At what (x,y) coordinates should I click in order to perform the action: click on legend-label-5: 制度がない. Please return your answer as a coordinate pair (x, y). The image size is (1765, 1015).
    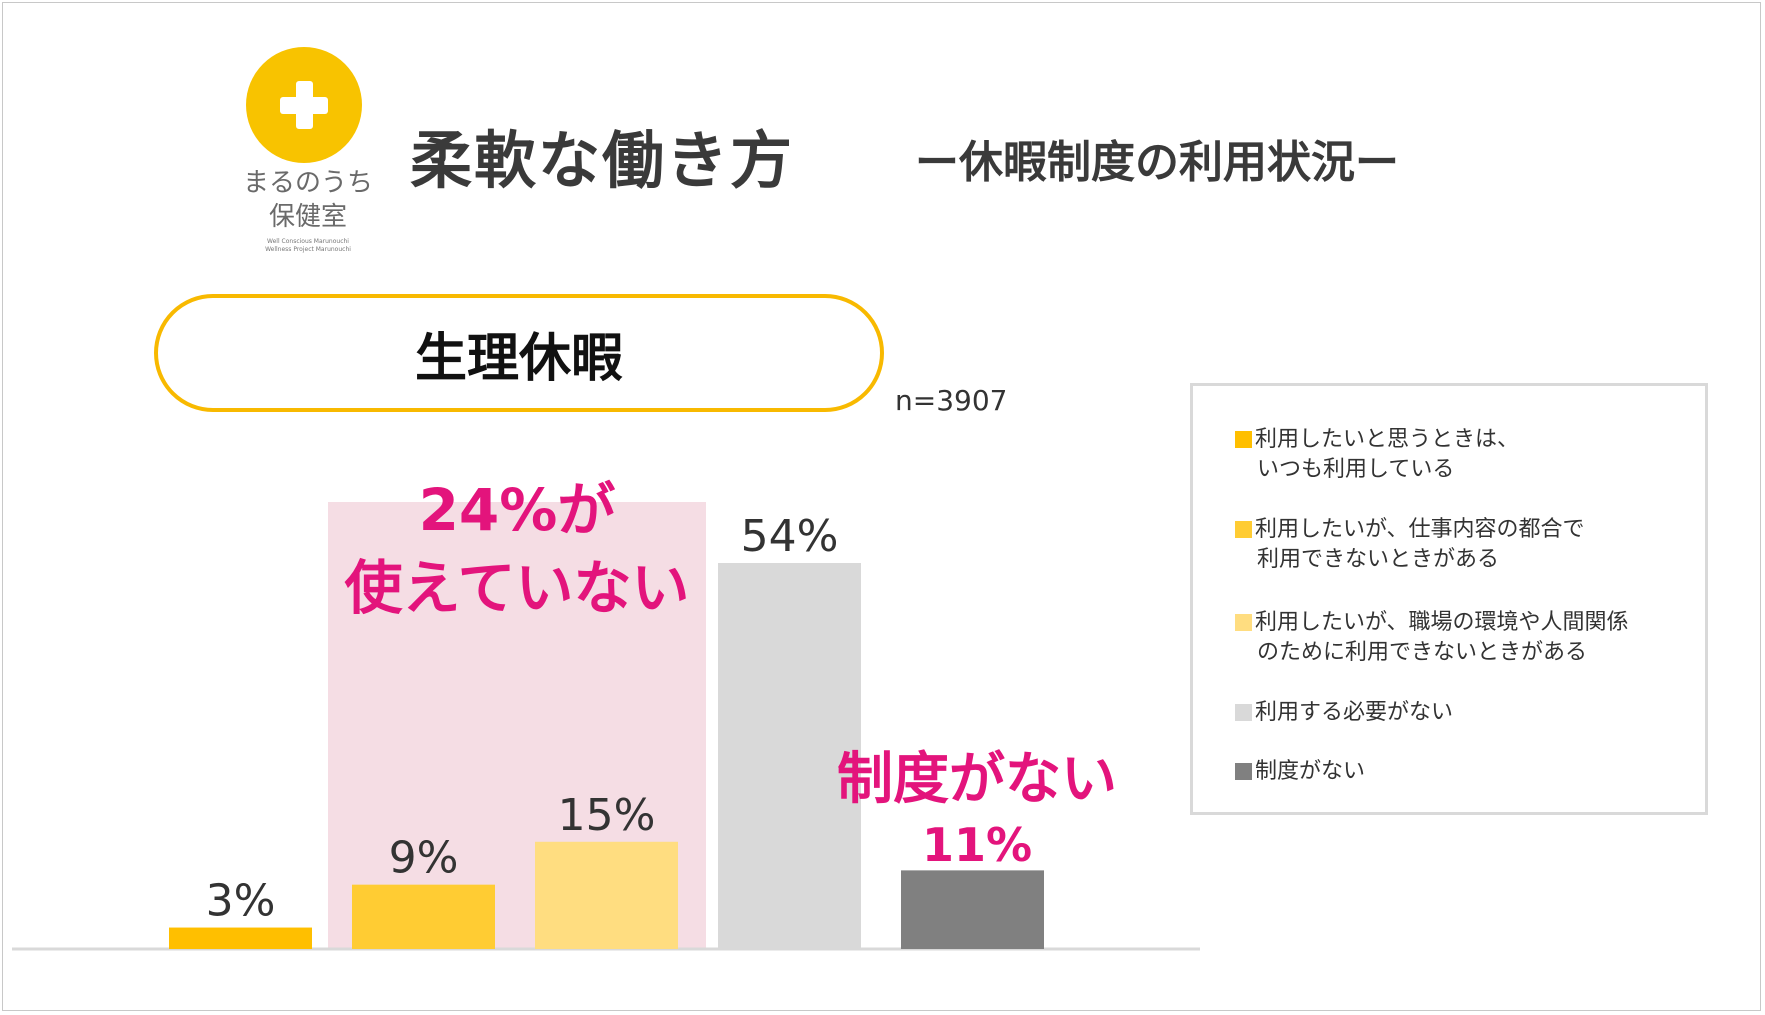
    Looking at the image, I should click on (1310, 772).